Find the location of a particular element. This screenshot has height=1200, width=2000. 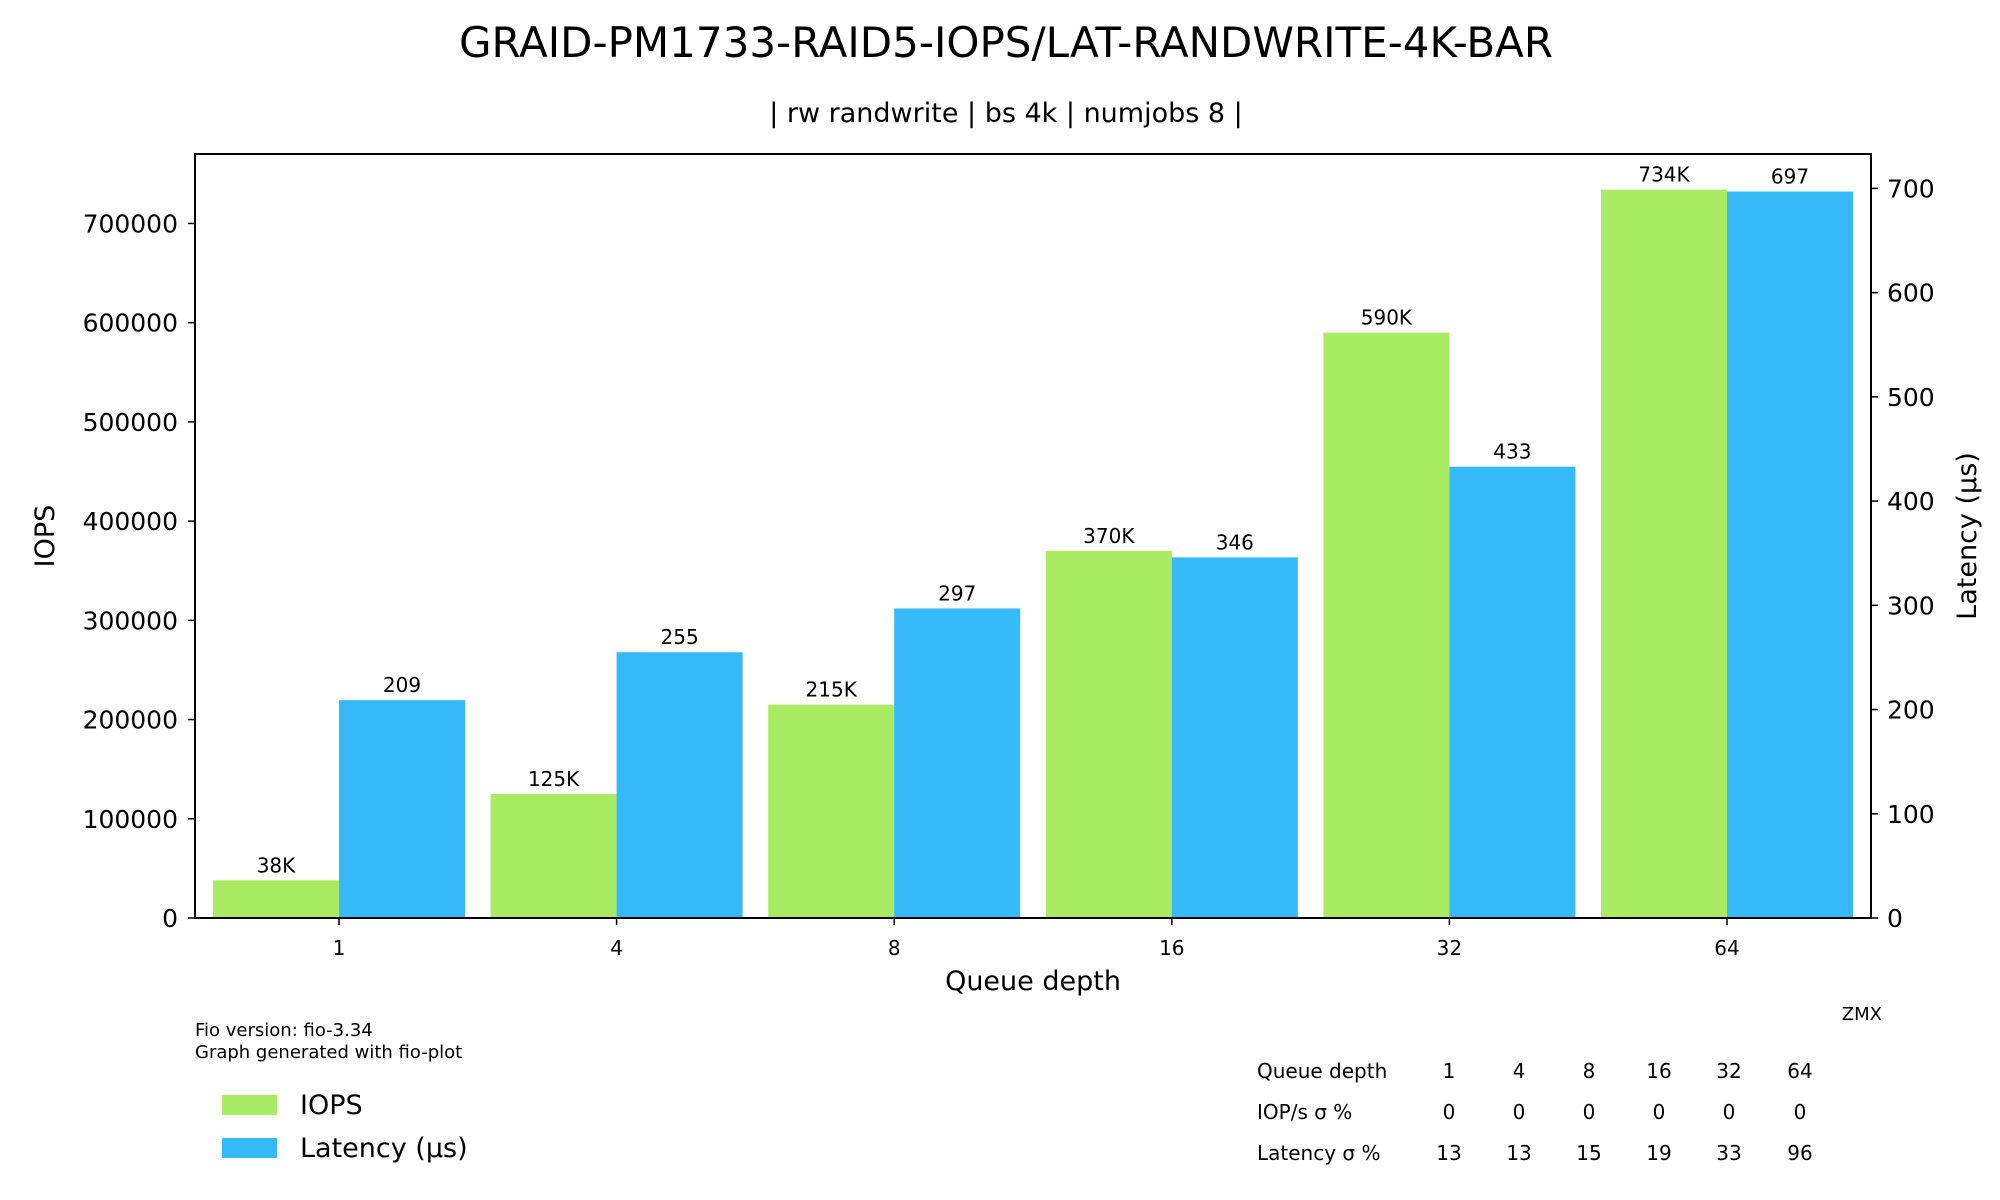

footnote-generator: Graph generated with fio-plot is located at coordinates (328, 1052).